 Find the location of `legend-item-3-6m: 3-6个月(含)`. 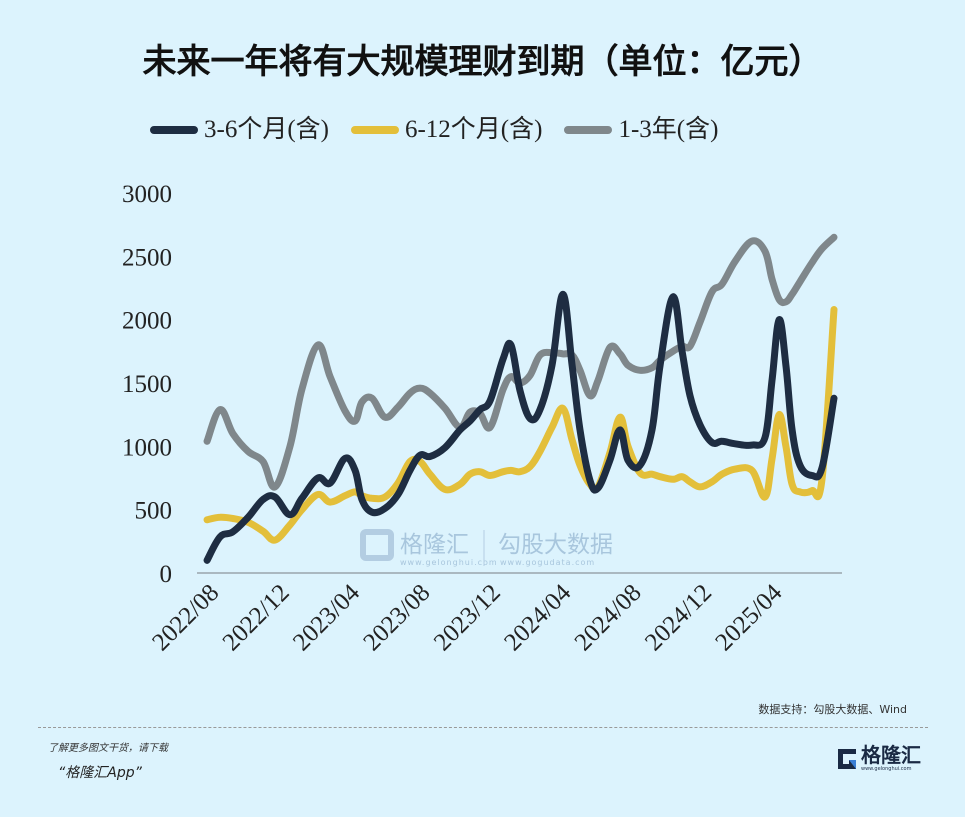

legend-item-3-6m: 3-6个月(含) is located at coordinates (239, 130).